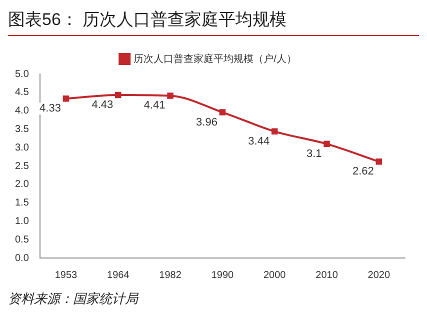 Image resolution: width=427 pixels, height=321 pixels. What do you see at coordinates (22, 240) in the screenshot?
I see `y-tick-label: 0.5` at bounding box center [22, 240].